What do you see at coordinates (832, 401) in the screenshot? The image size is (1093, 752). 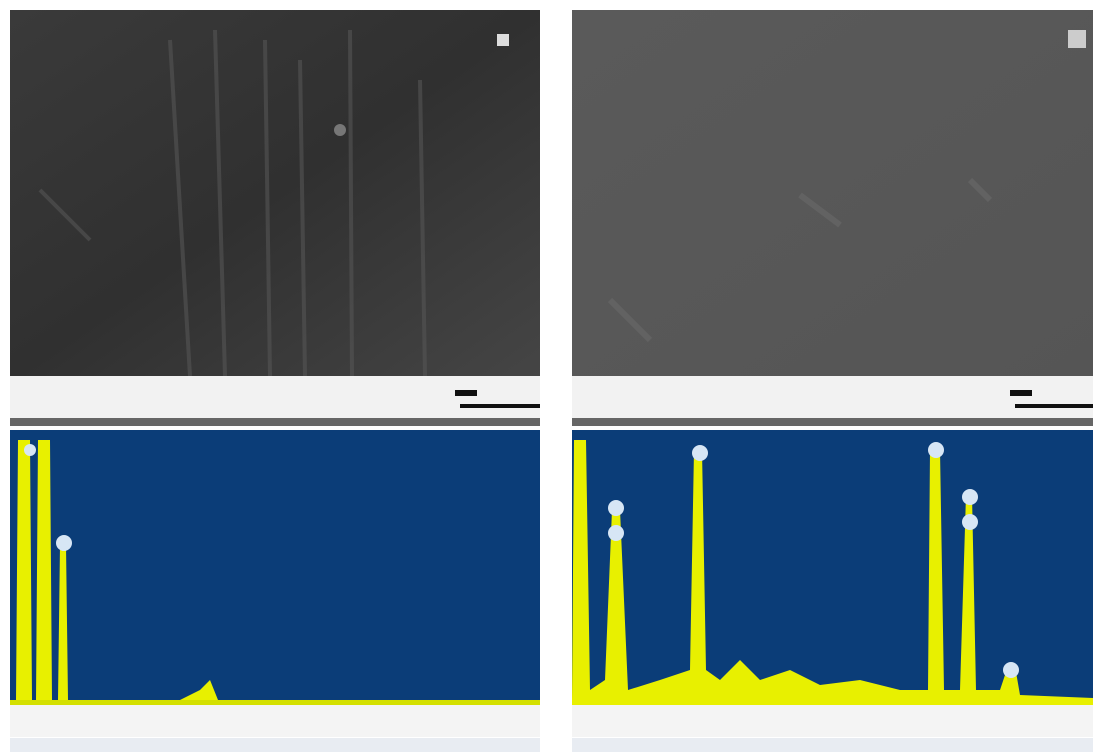 I see `info-bar-right` at bounding box center [832, 401].